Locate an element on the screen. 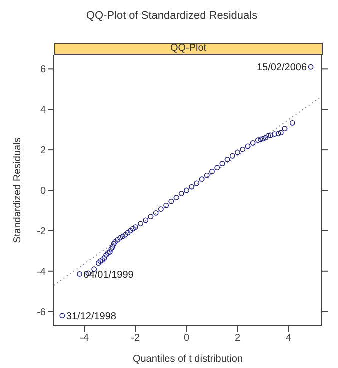 The width and height of the screenshot is (338, 368). annotation: 15/02/2006 is located at coordinates (282, 68).